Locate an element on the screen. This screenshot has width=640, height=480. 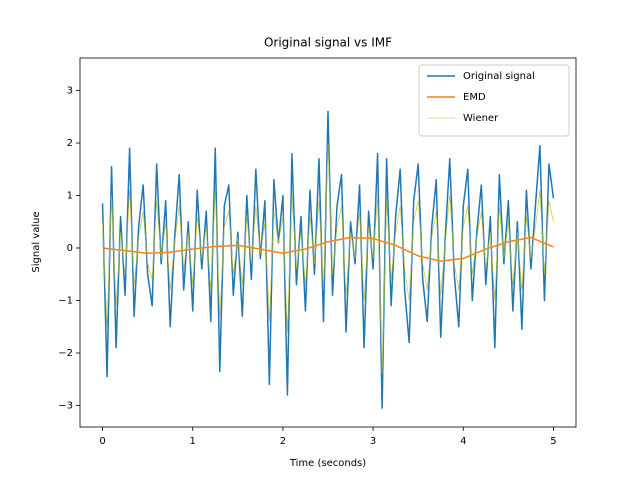
x-tick-label: 2 is located at coordinates (283, 441).